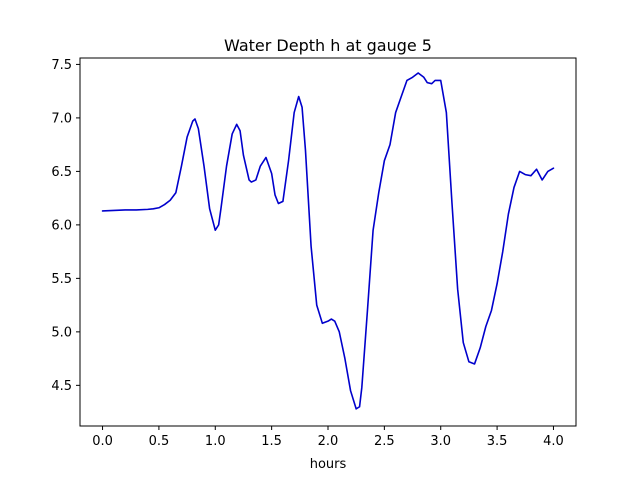 The width and height of the screenshot is (640, 480). Describe the element at coordinates (328, 441) in the screenshot. I see `x-tick-label: 2.0` at that location.